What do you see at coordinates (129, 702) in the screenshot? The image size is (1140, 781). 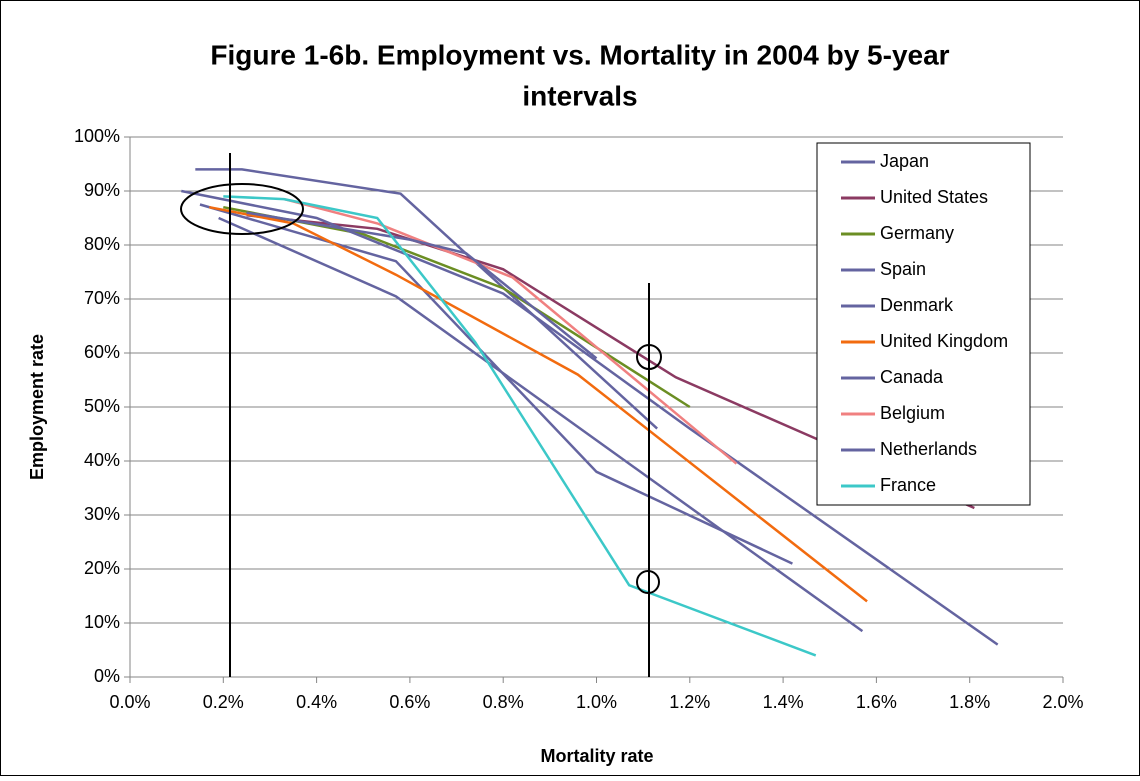 I see `x-tick-label: 0.0%` at bounding box center [129, 702].